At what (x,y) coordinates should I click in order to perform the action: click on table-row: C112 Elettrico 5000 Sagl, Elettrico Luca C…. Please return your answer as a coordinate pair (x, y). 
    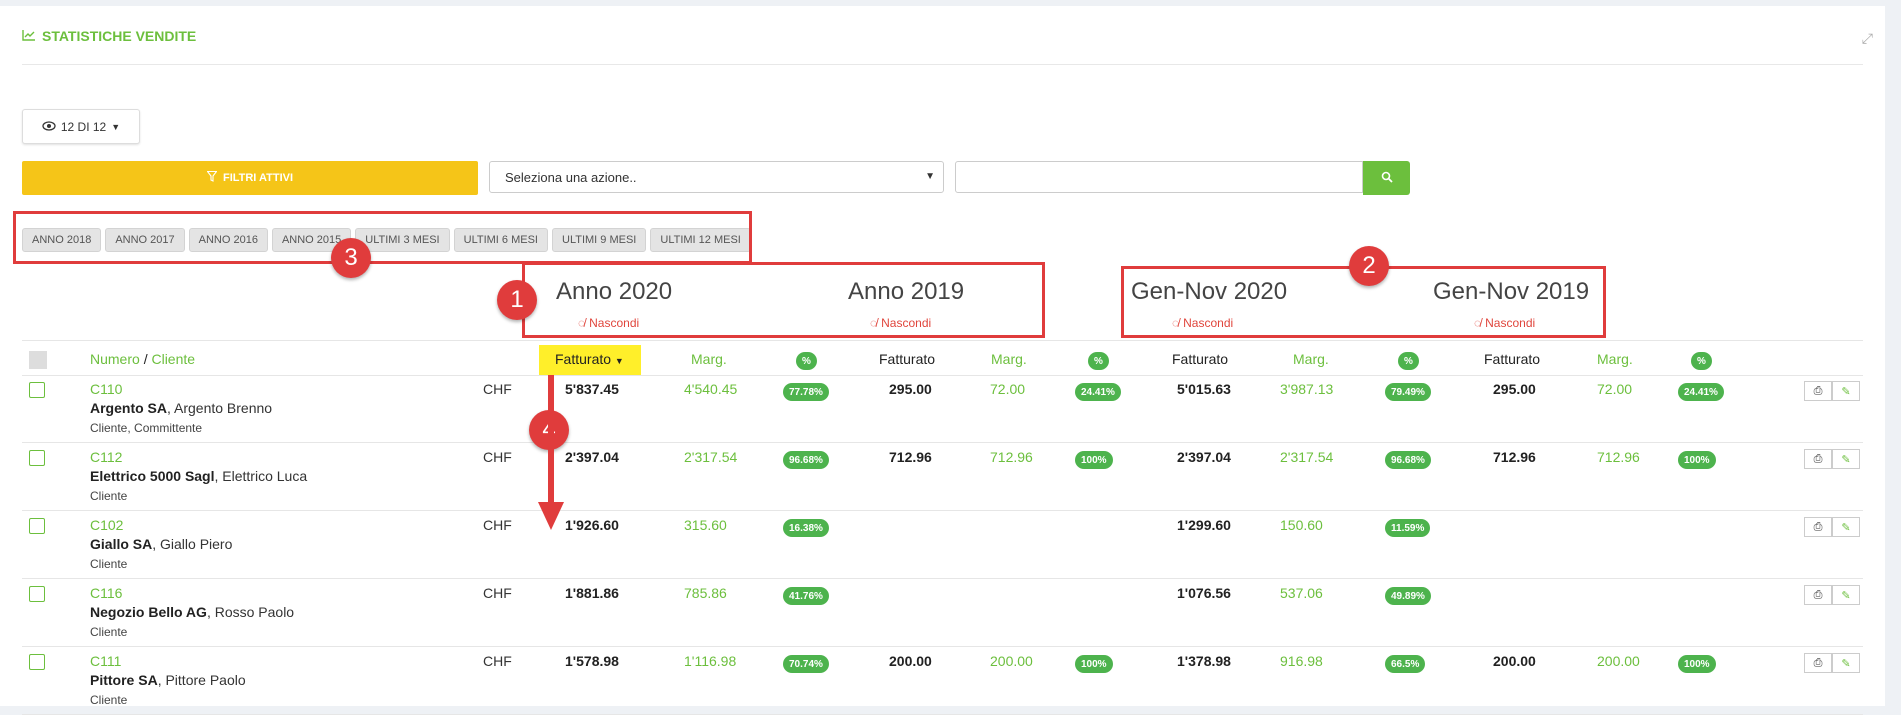
    Looking at the image, I should click on (942, 476).